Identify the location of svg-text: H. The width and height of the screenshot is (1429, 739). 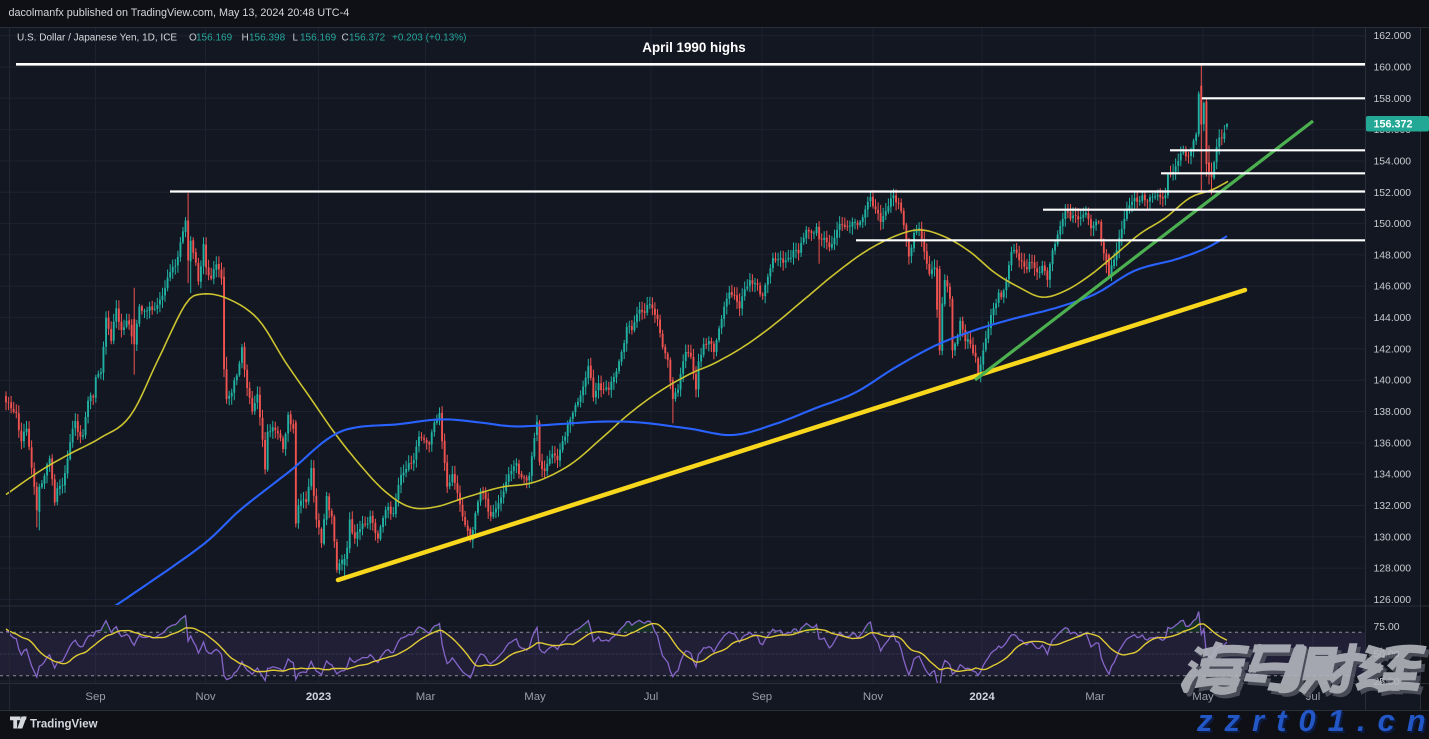
(245, 38).